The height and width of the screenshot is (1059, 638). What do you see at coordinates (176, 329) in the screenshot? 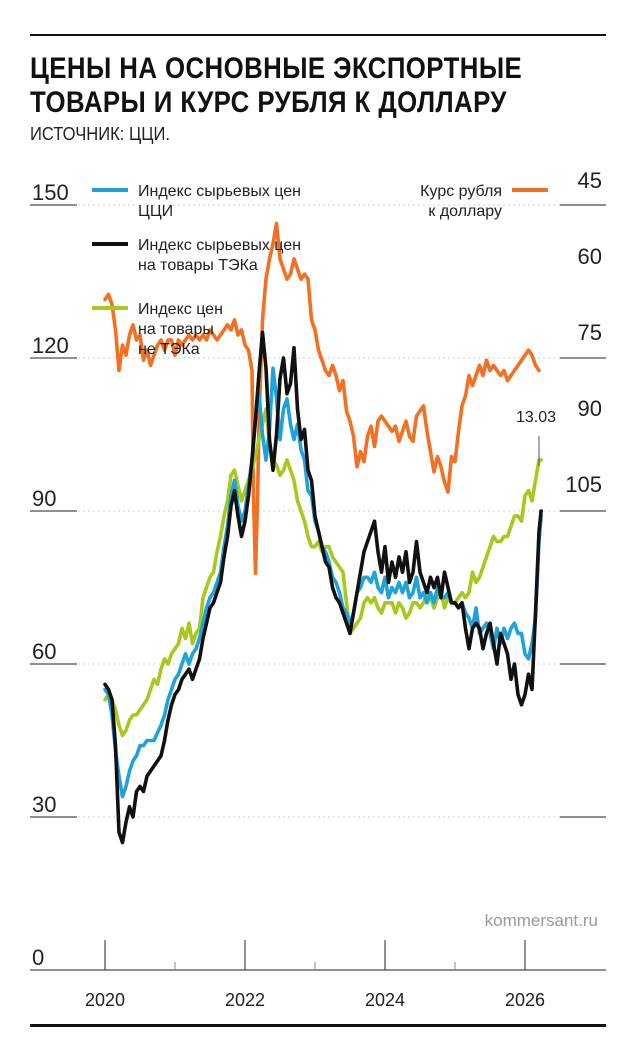
I see `legend-label-nonfuel-1: на товары` at bounding box center [176, 329].